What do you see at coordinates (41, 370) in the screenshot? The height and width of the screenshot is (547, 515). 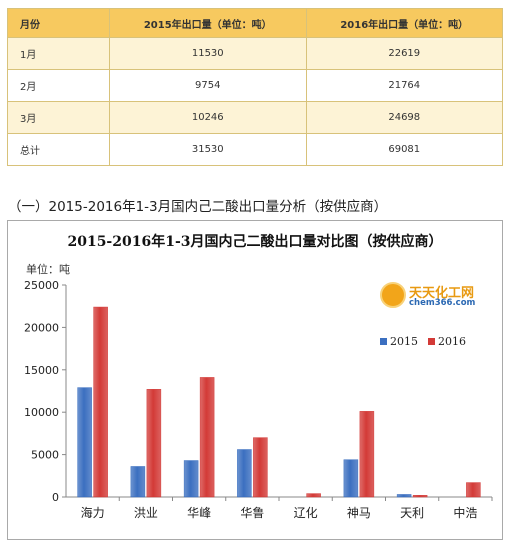 I see `y-tick-label: 15000` at bounding box center [41, 370].